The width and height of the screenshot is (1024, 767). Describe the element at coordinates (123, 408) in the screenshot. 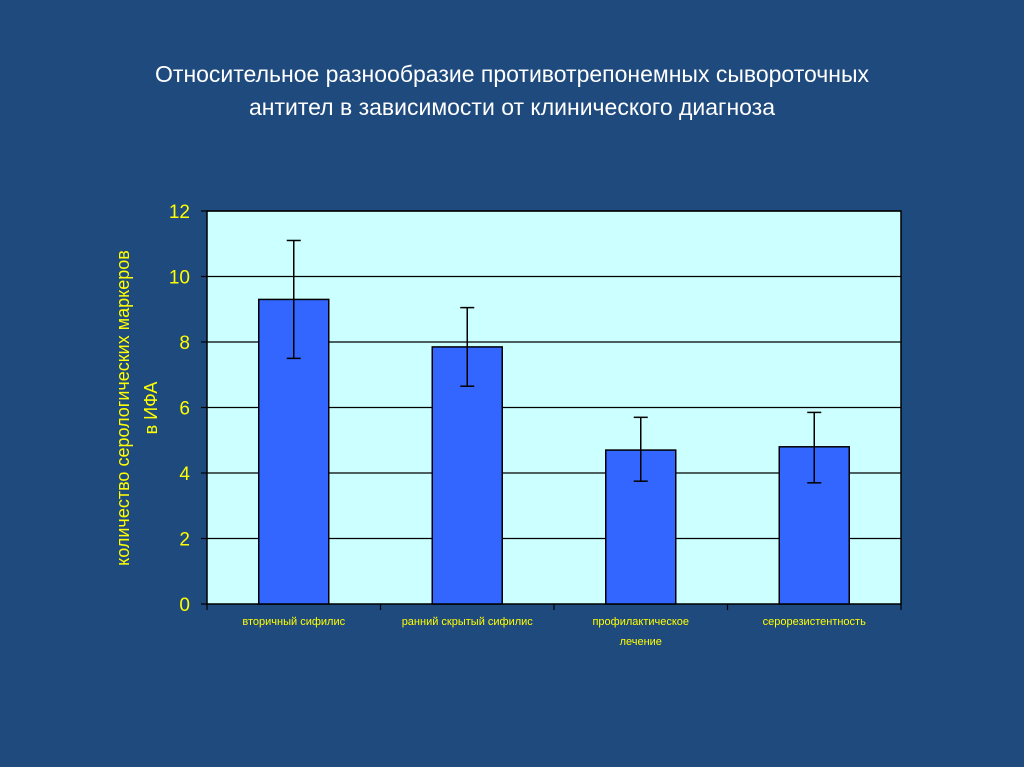

I see `y-axis-label: количество серологических маркеров` at that location.